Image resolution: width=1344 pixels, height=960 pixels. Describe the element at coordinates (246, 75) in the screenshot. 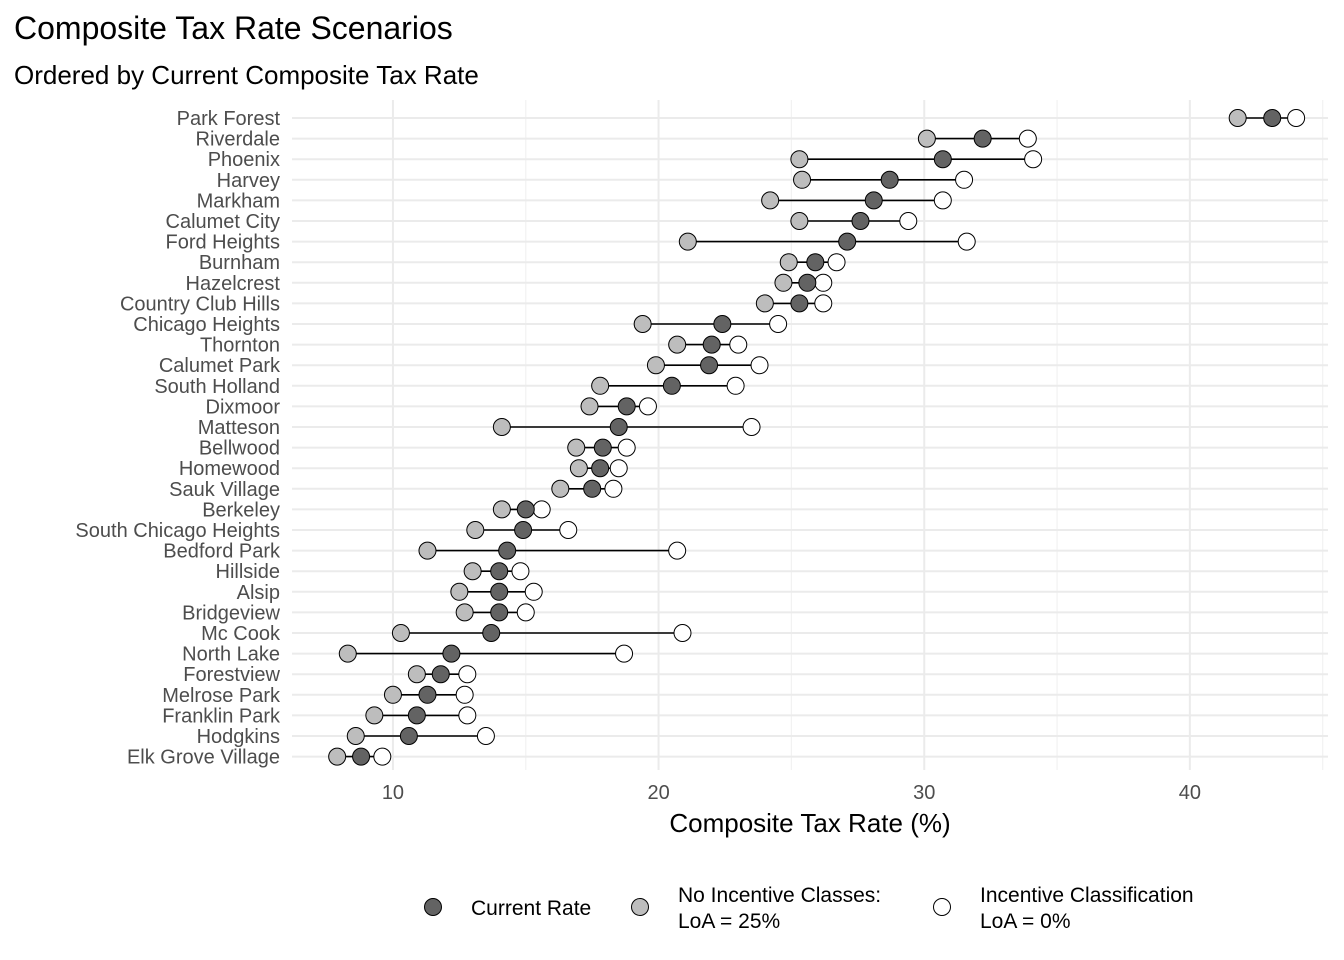

I see `chart-subtitle: Ordered by Current Composite Tax Rate` at that location.